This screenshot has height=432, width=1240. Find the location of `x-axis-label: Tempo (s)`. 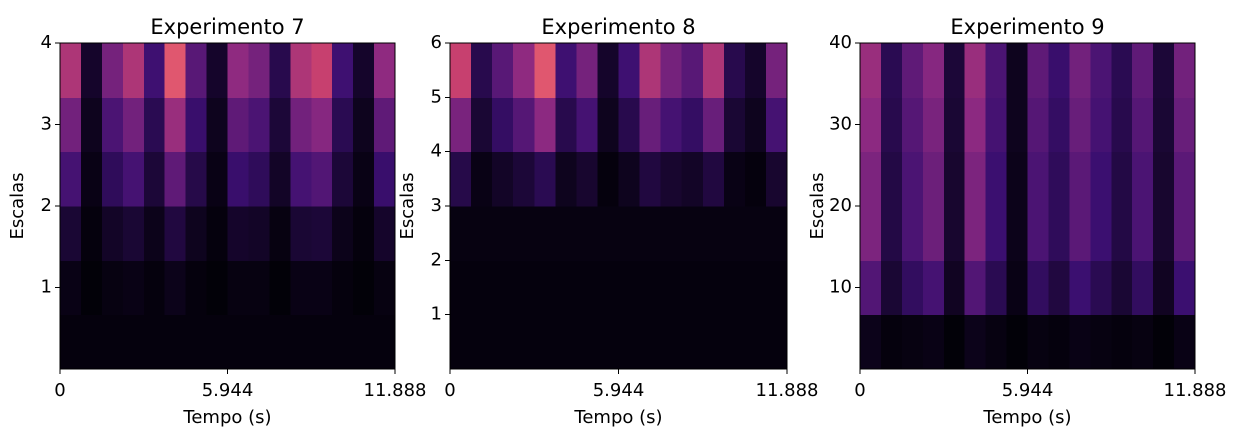

x-axis-label: Tempo (s) is located at coordinates (1026, 417).